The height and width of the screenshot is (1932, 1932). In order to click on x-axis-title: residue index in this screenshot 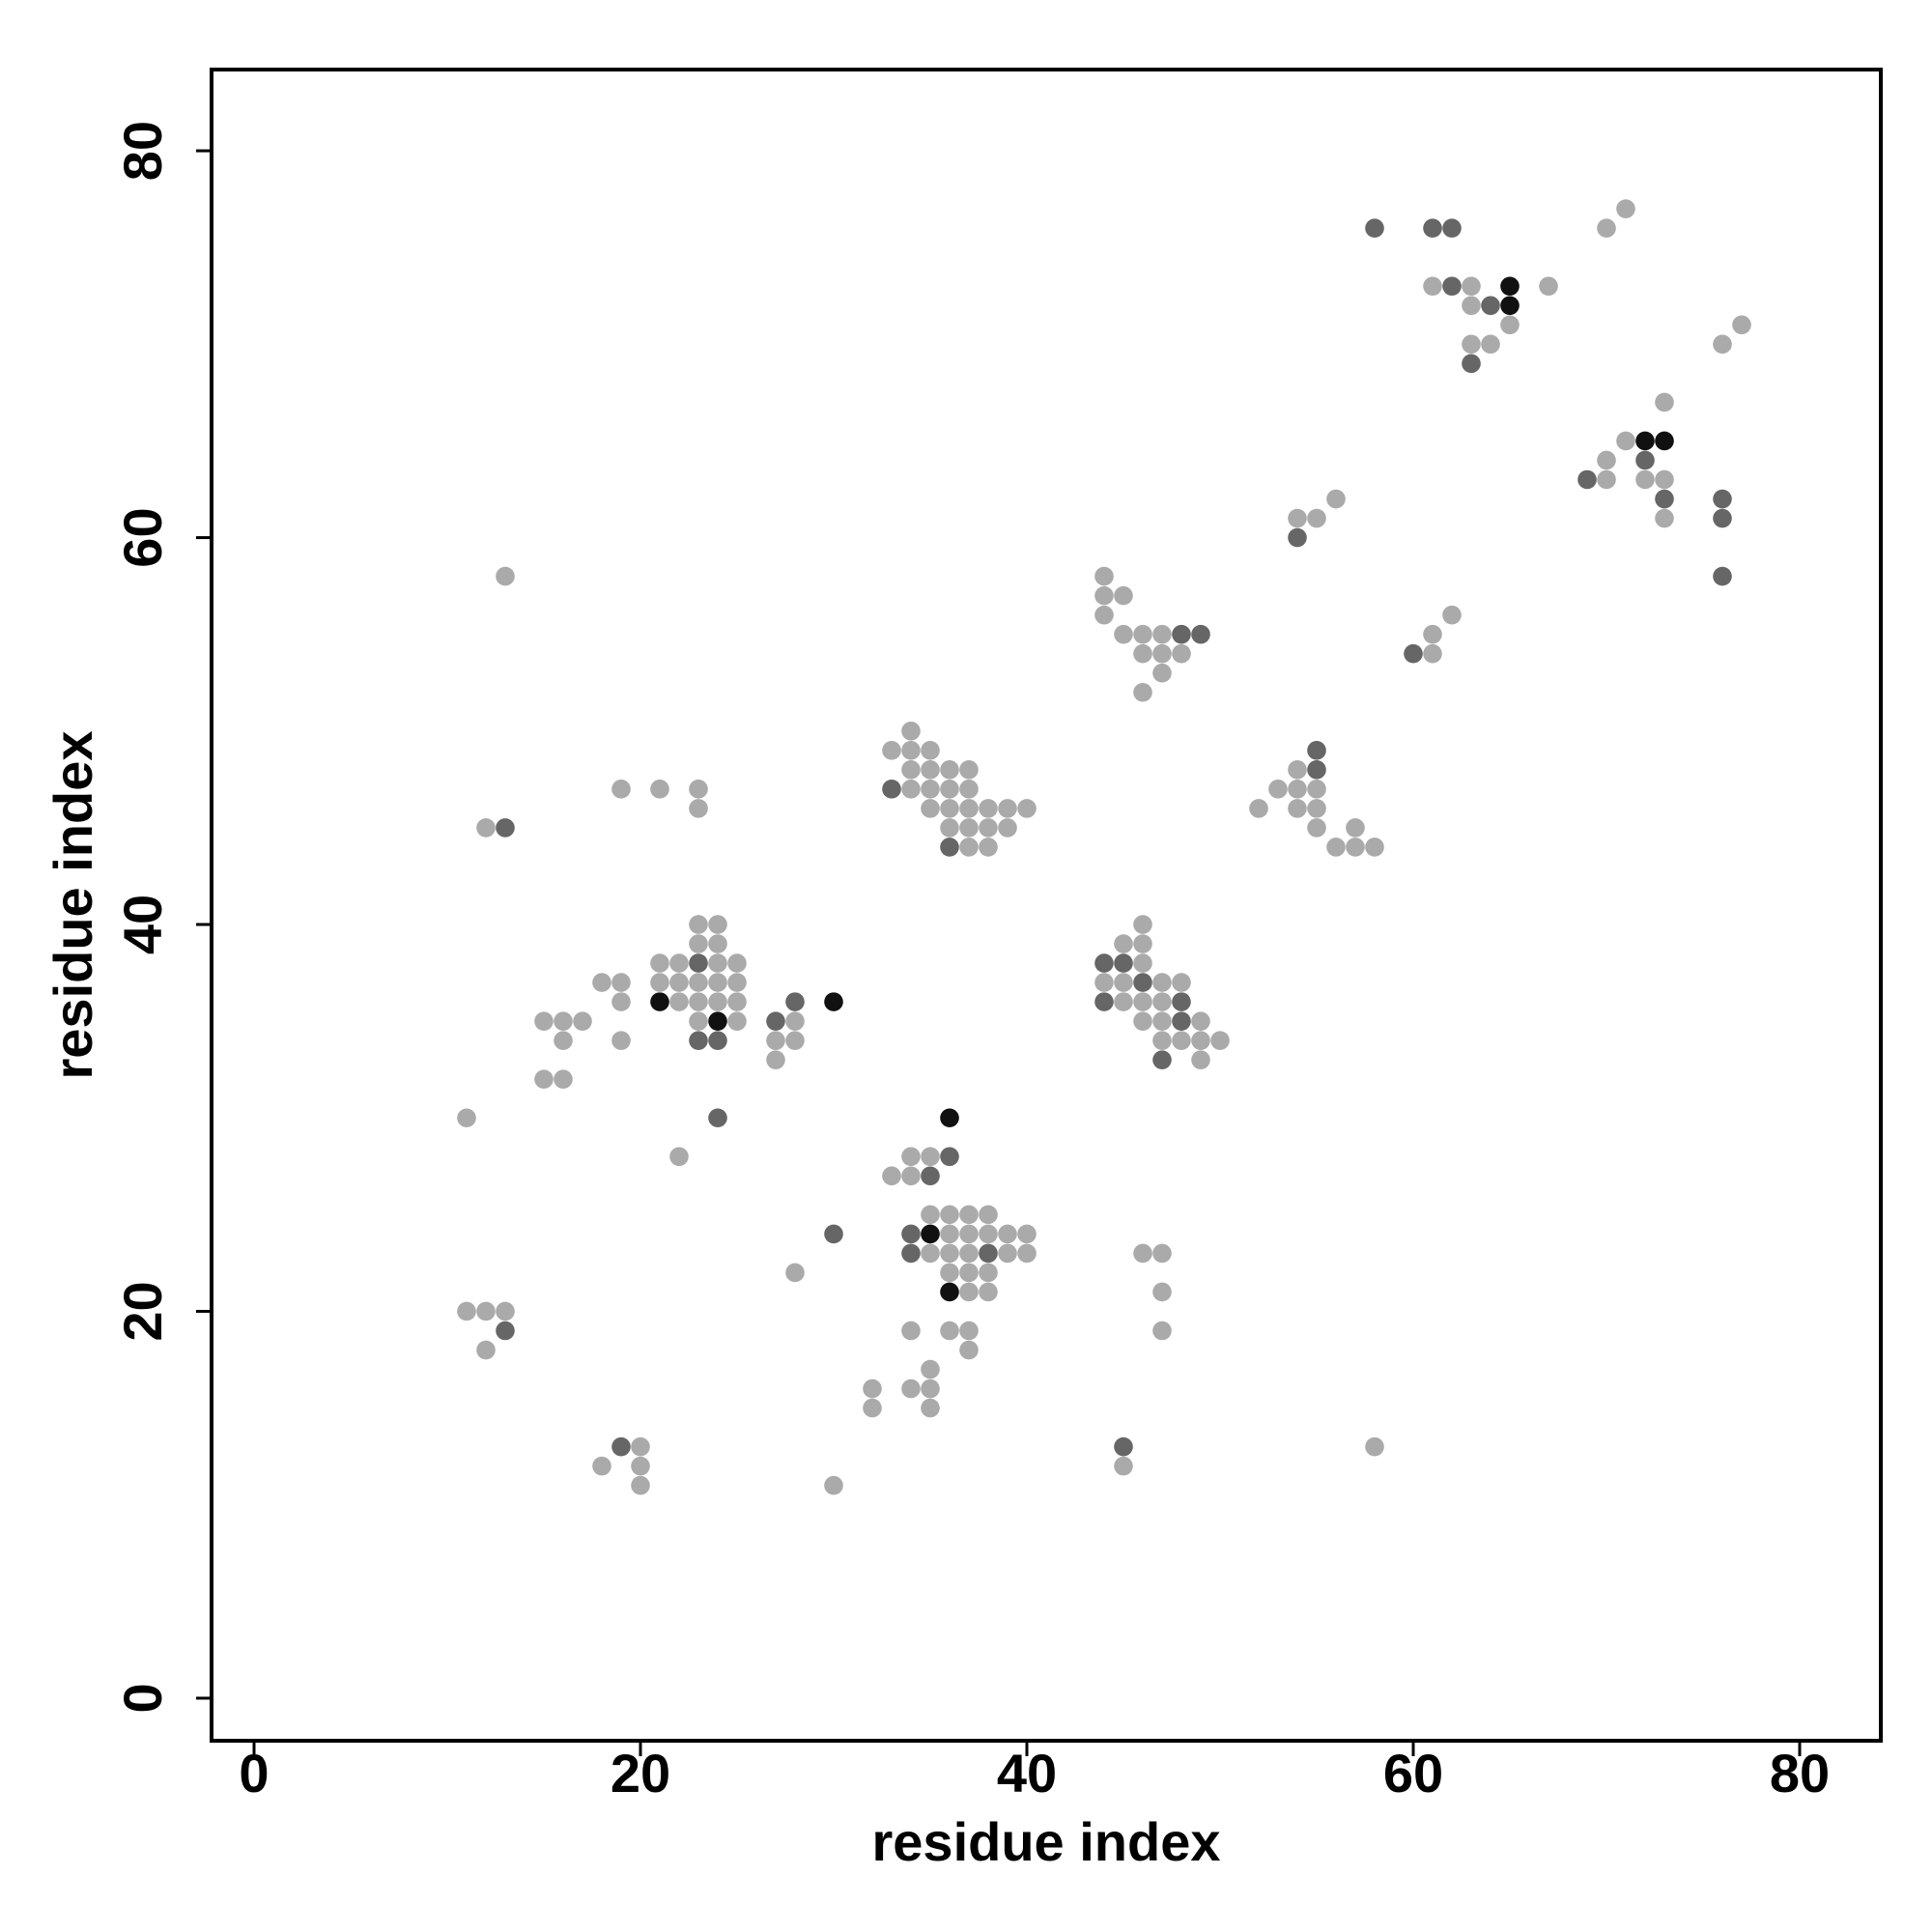, I will do `click(1045, 1841)`.